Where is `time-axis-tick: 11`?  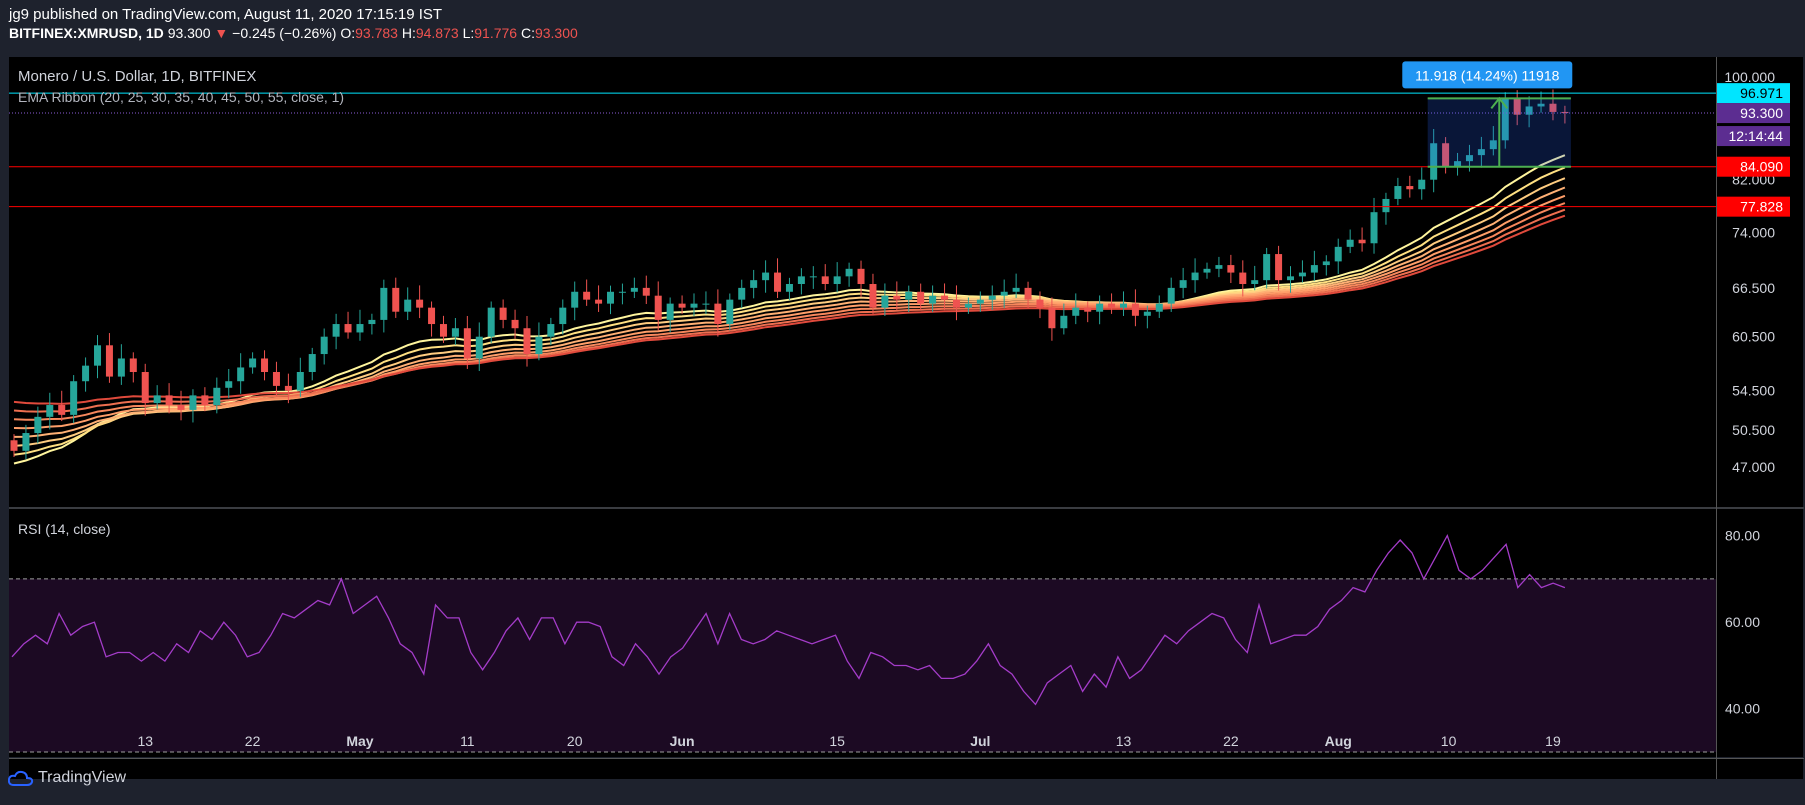
time-axis-tick: 11 is located at coordinates (467, 741).